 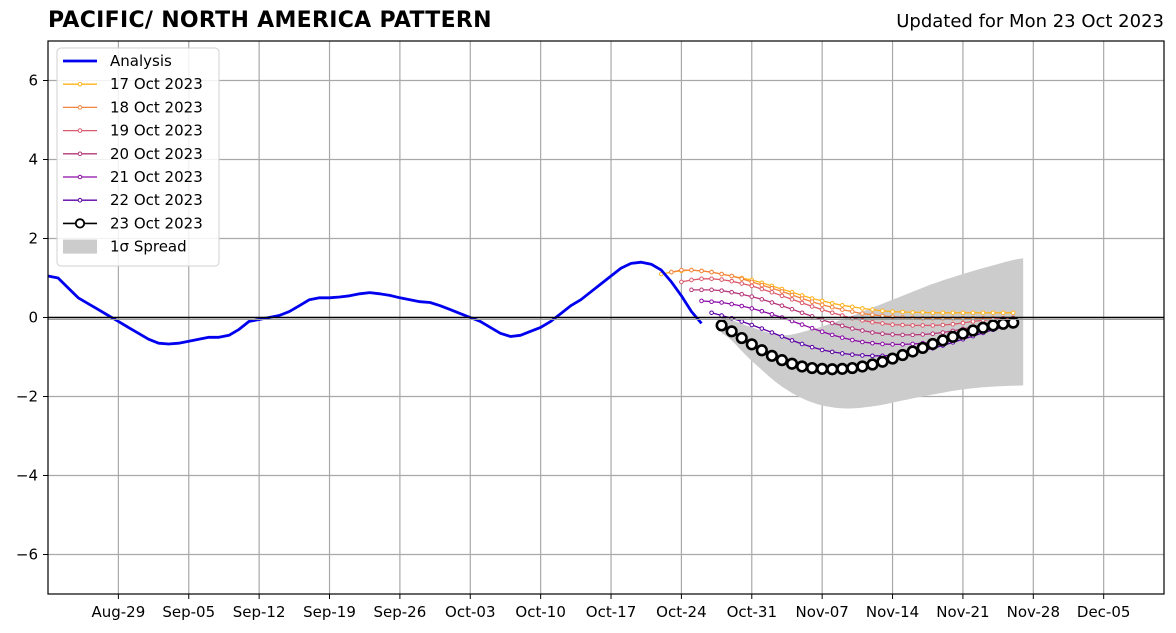 What do you see at coordinates (470, 612) in the screenshot?
I see `x-tick-label: Oct-03` at bounding box center [470, 612].